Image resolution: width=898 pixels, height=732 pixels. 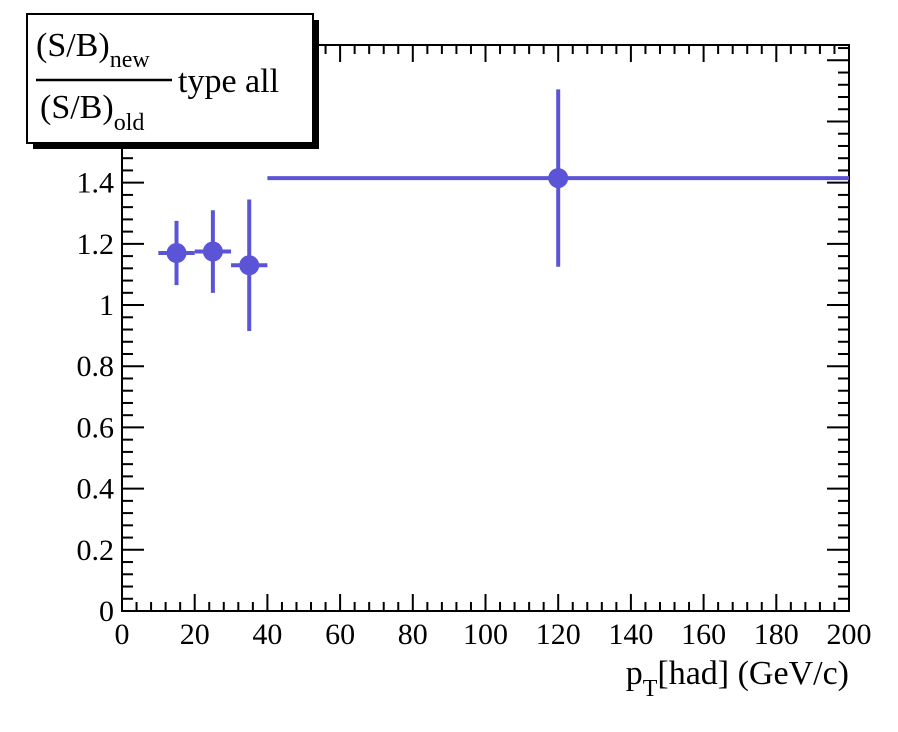 I want to click on y-tick-label: 0.6, so click(x=96, y=427).